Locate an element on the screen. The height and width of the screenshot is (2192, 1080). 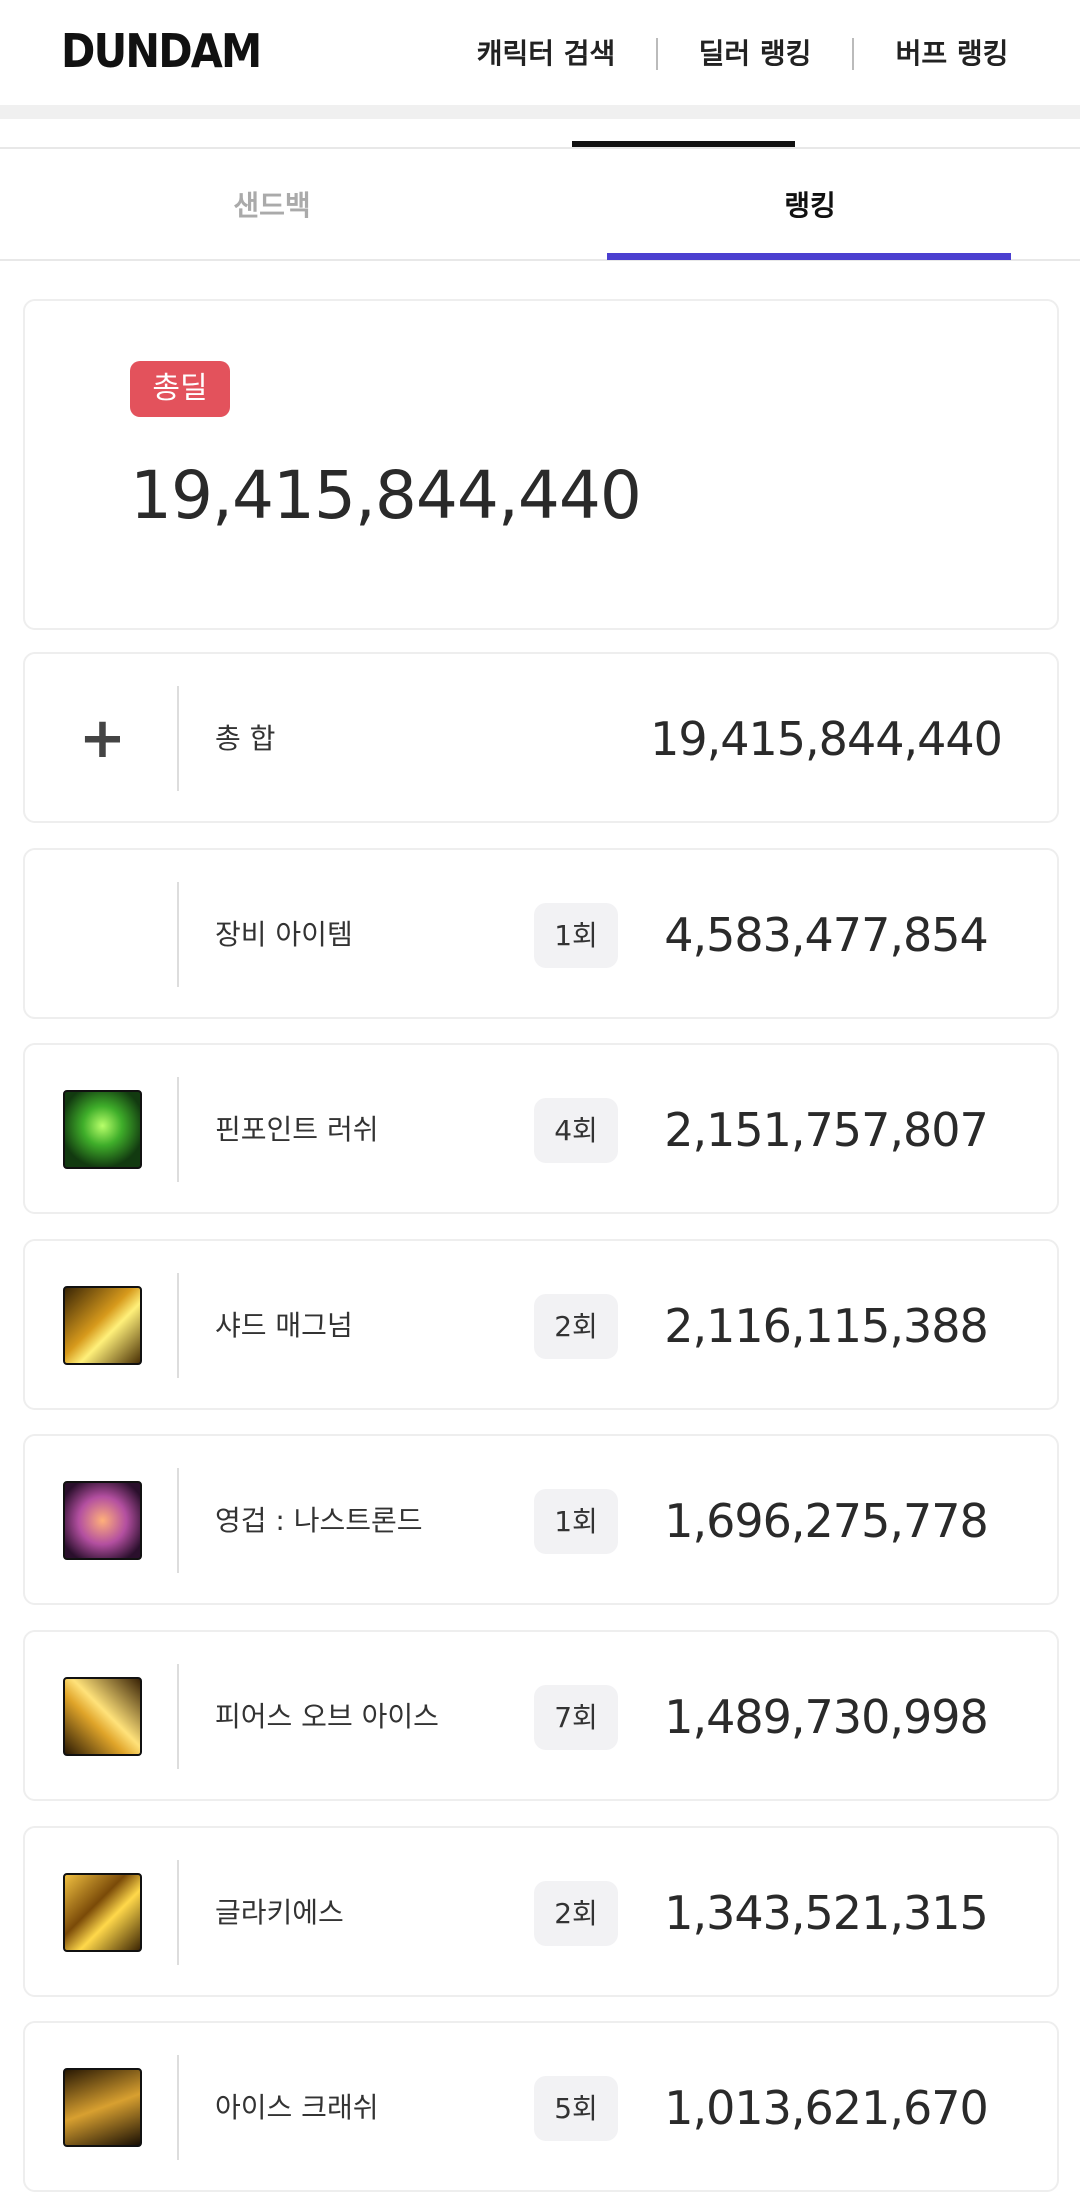
nav-link: 캐릭터 검색 is located at coordinates (546, 53).